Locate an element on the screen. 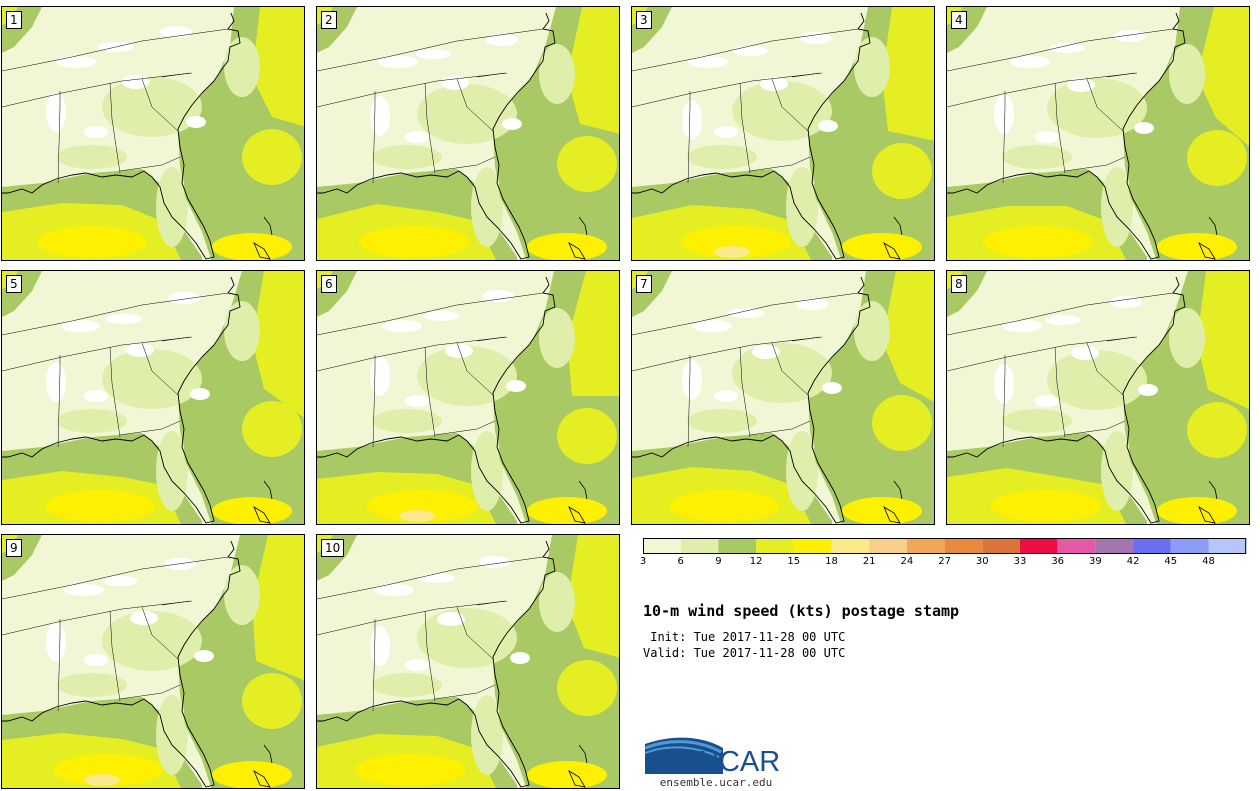  colorbar-tick: 48 is located at coordinates (1208, 561).